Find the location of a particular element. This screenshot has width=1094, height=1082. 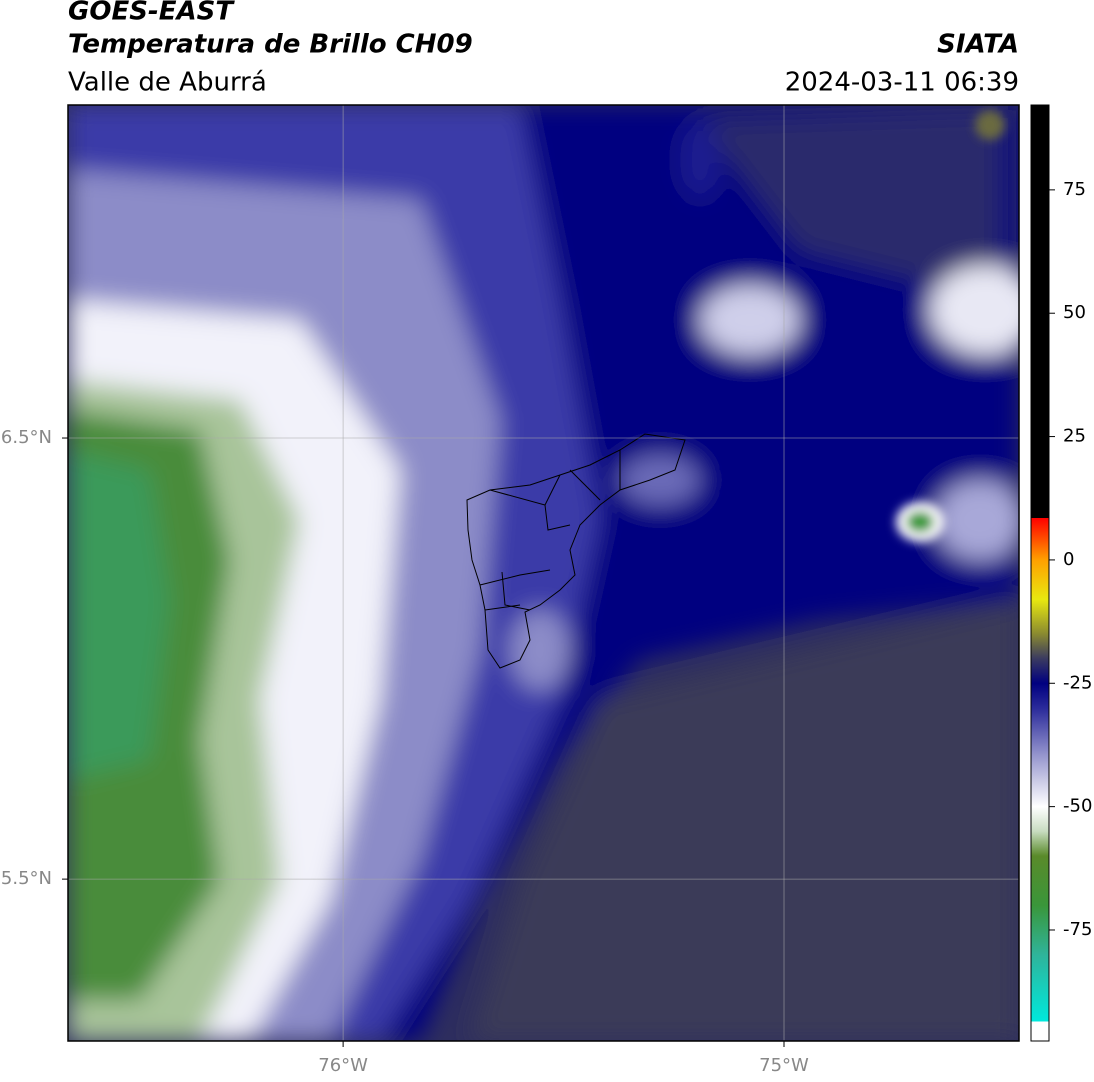

lat-tick-label: 5.5°N is located at coordinates (26, 878).